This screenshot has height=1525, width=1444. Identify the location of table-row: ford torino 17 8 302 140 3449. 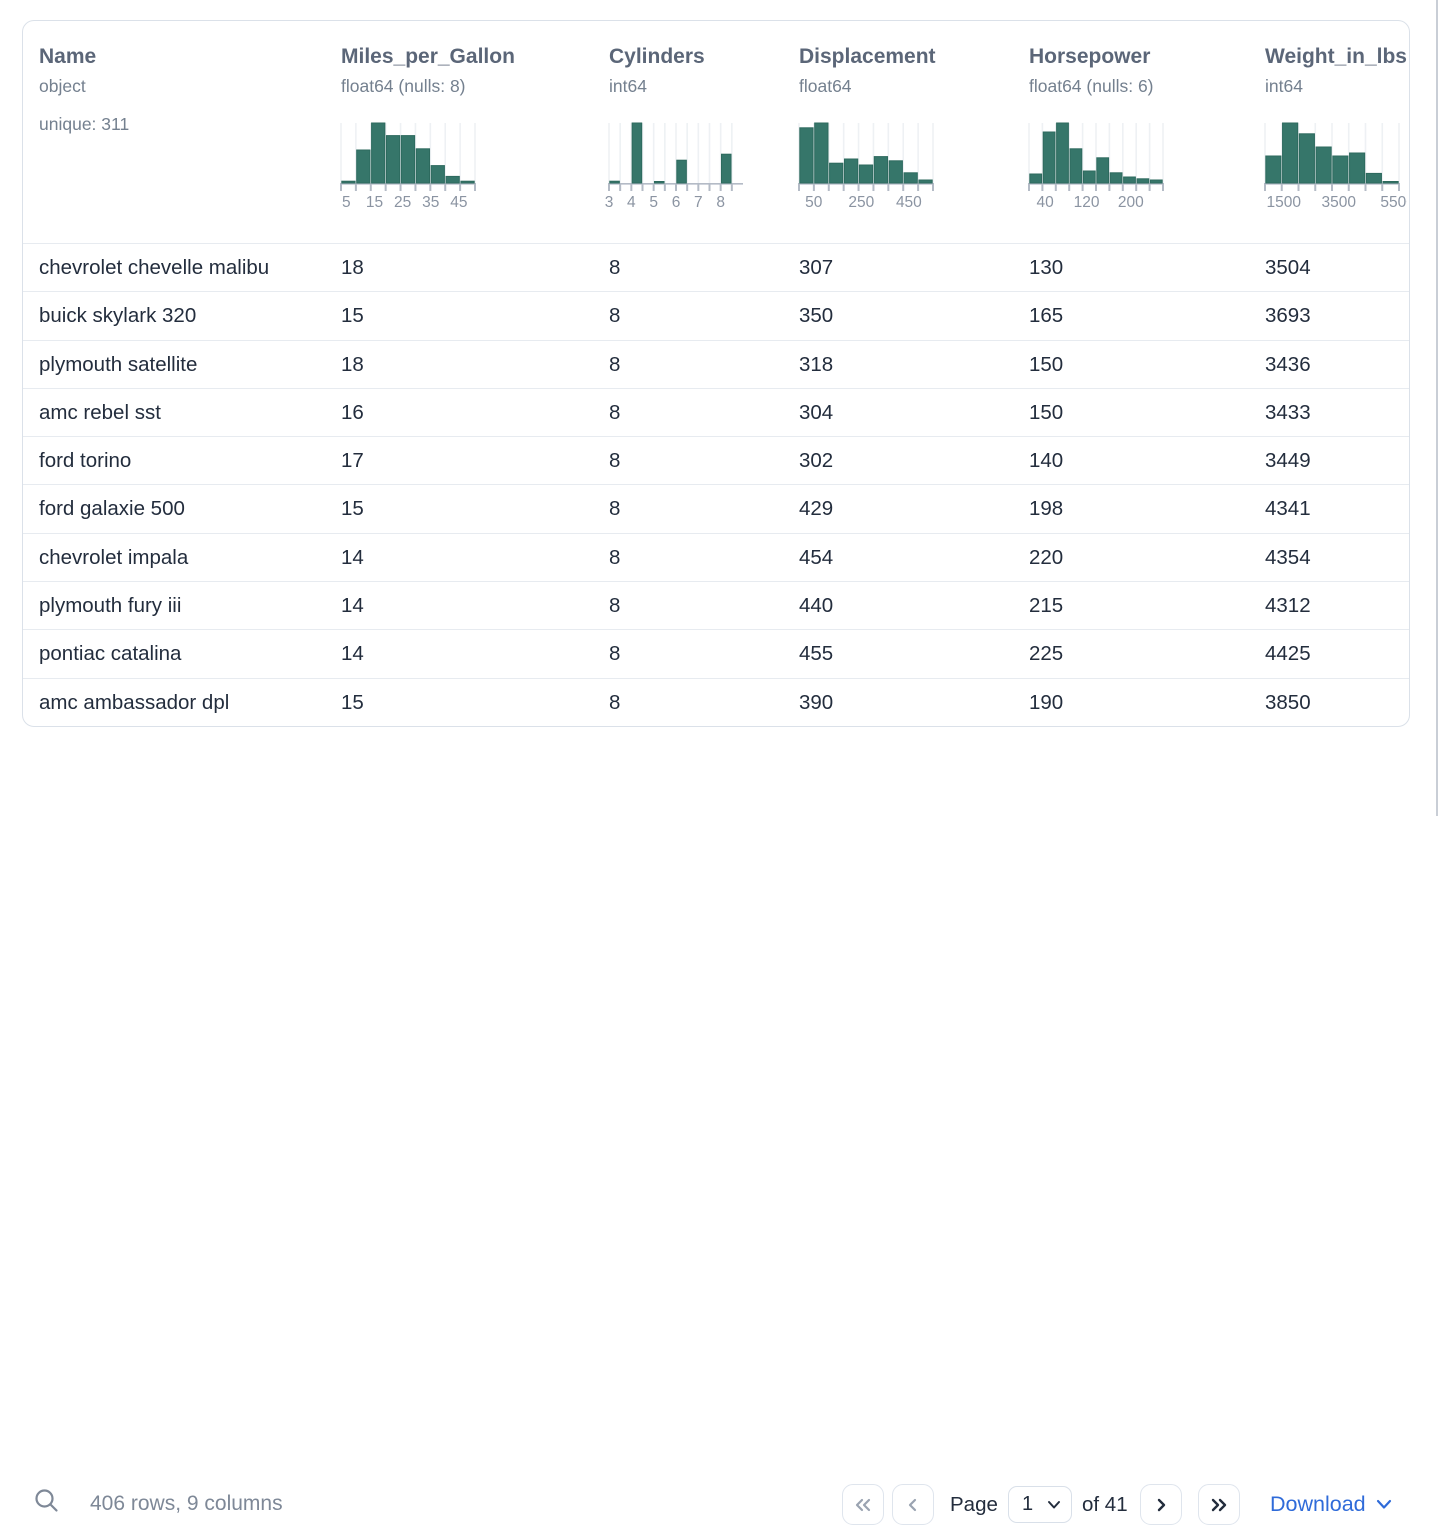
(716, 461).